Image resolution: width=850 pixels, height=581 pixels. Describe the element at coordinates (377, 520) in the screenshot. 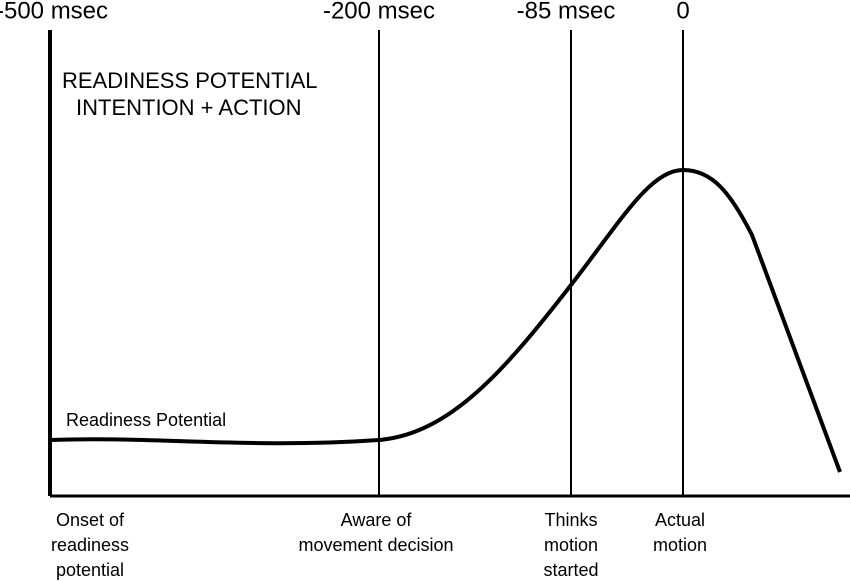

I see `event-label: Aware of` at that location.